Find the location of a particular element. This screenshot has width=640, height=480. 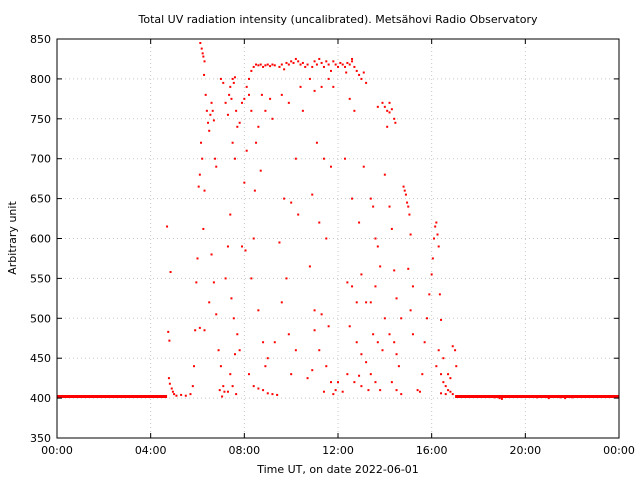

y-axis-label: Arbitrary unit is located at coordinates (12, 238).